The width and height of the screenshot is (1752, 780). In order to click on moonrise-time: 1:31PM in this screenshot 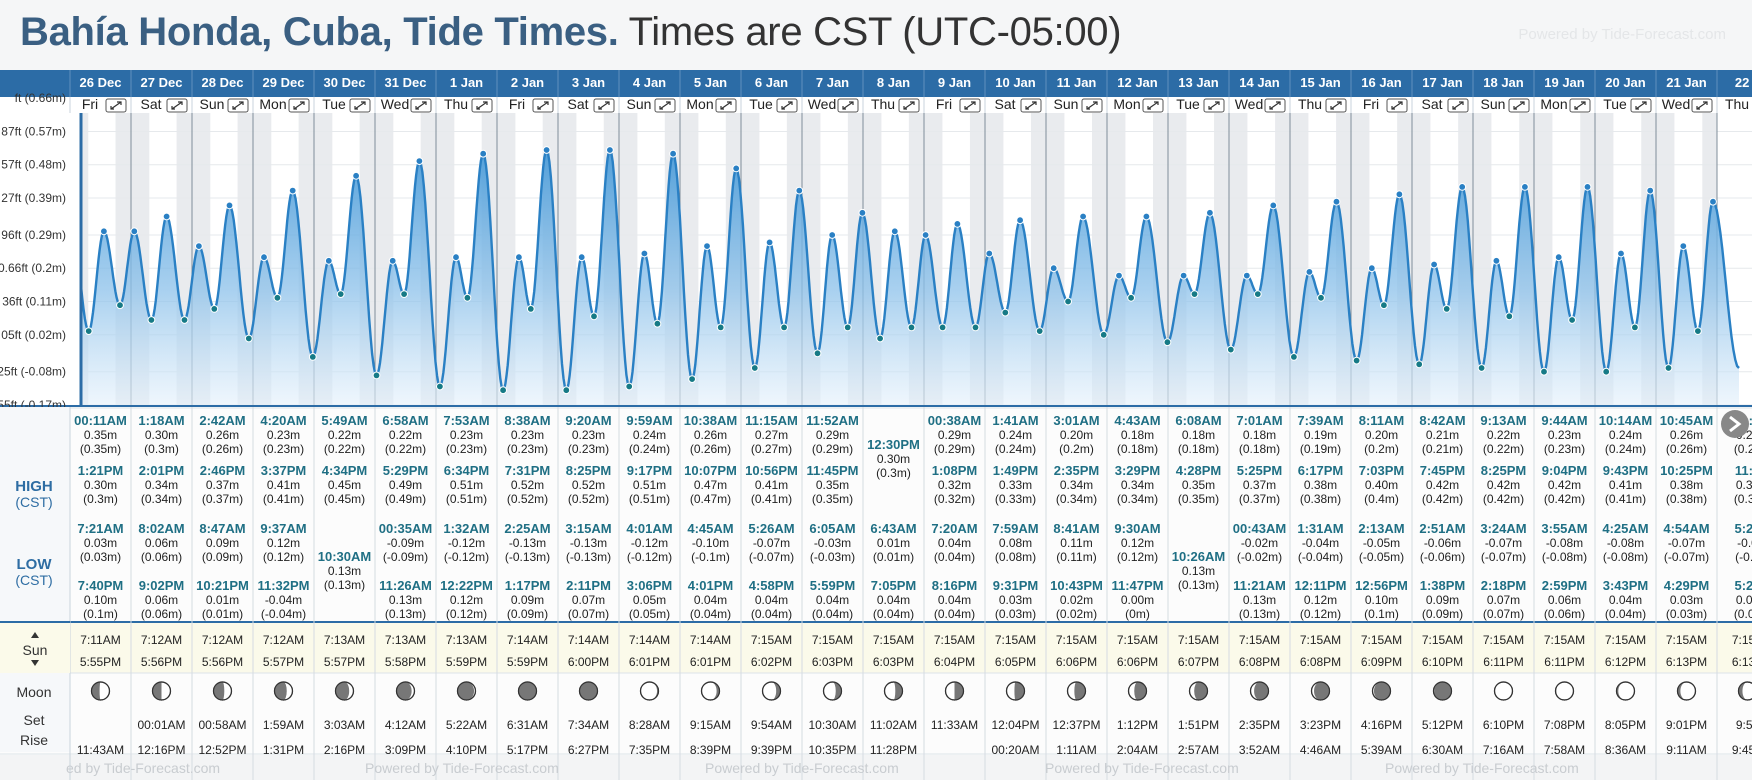, I will do `click(283, 750)`.